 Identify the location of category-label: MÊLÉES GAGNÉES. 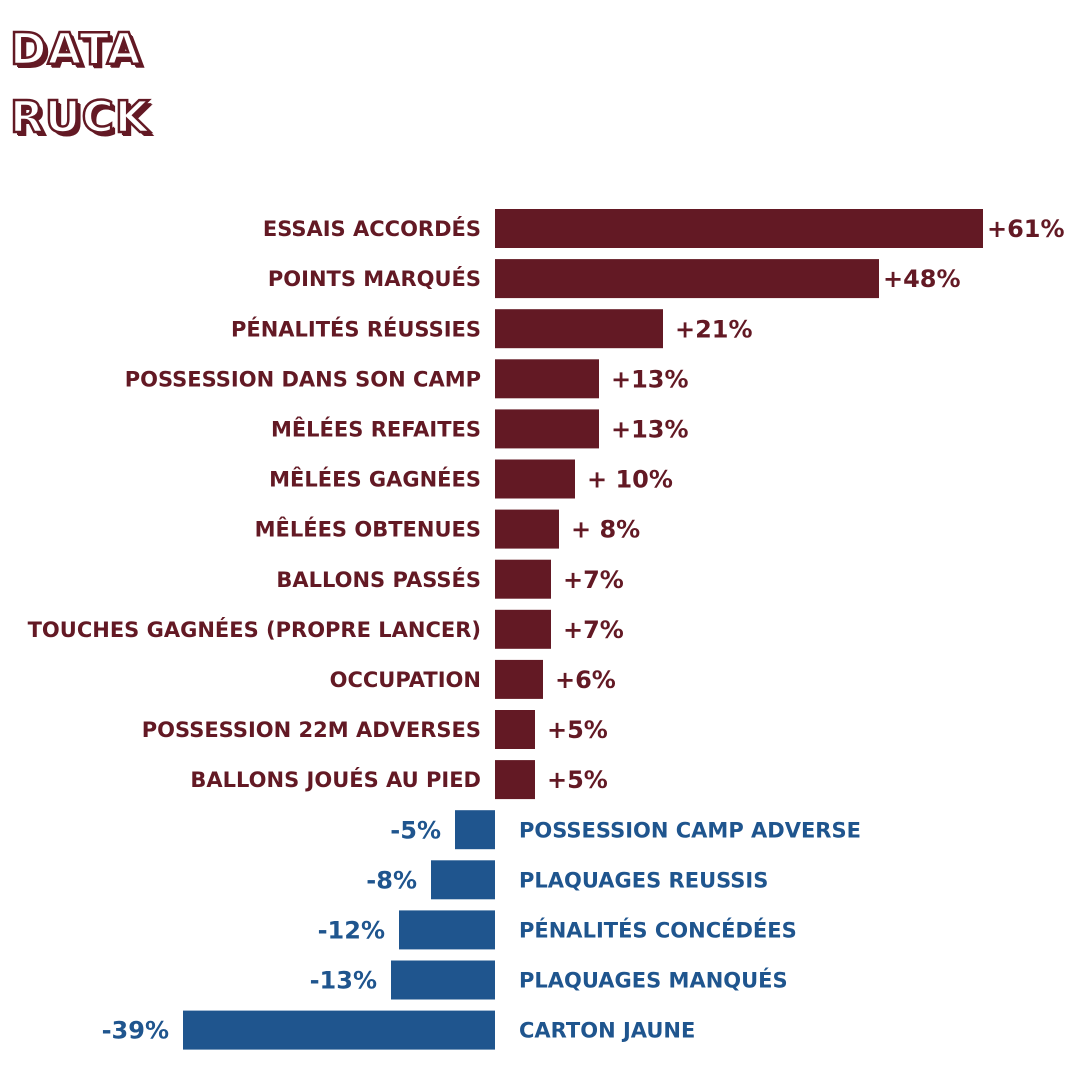
(375, 479).